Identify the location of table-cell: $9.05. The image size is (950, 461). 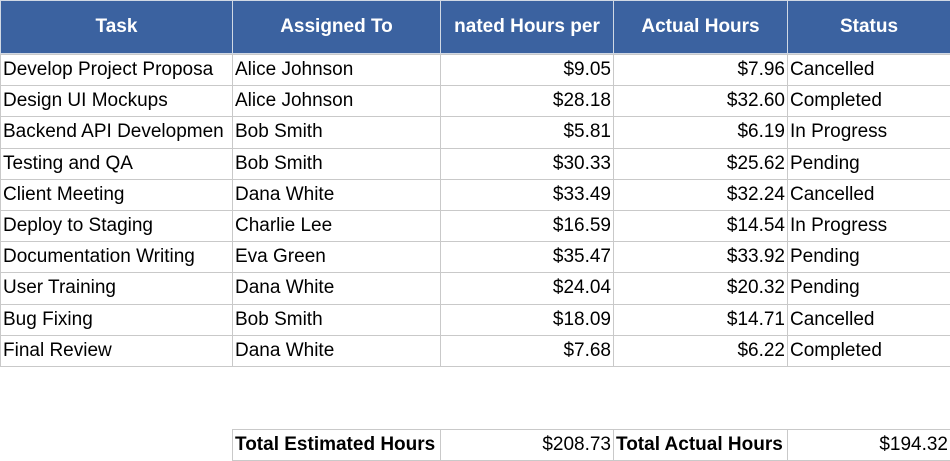
(527, 70).